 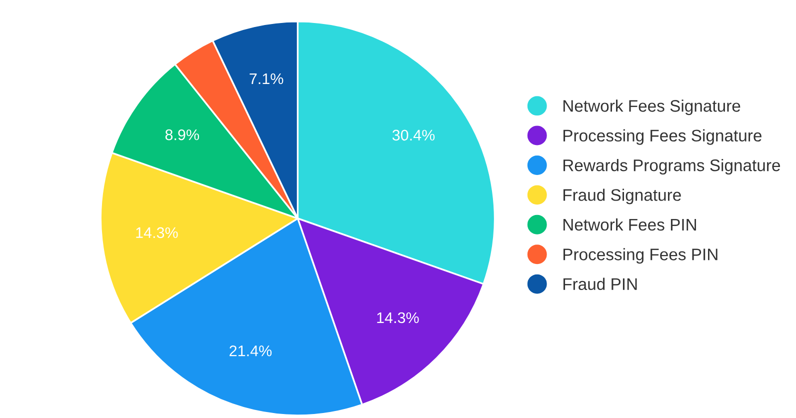 What do you see at coordinates (671, 166) in the screenshot?
I see `legend-label: Rewards Programs Signature` at bounding box center [671, 166].